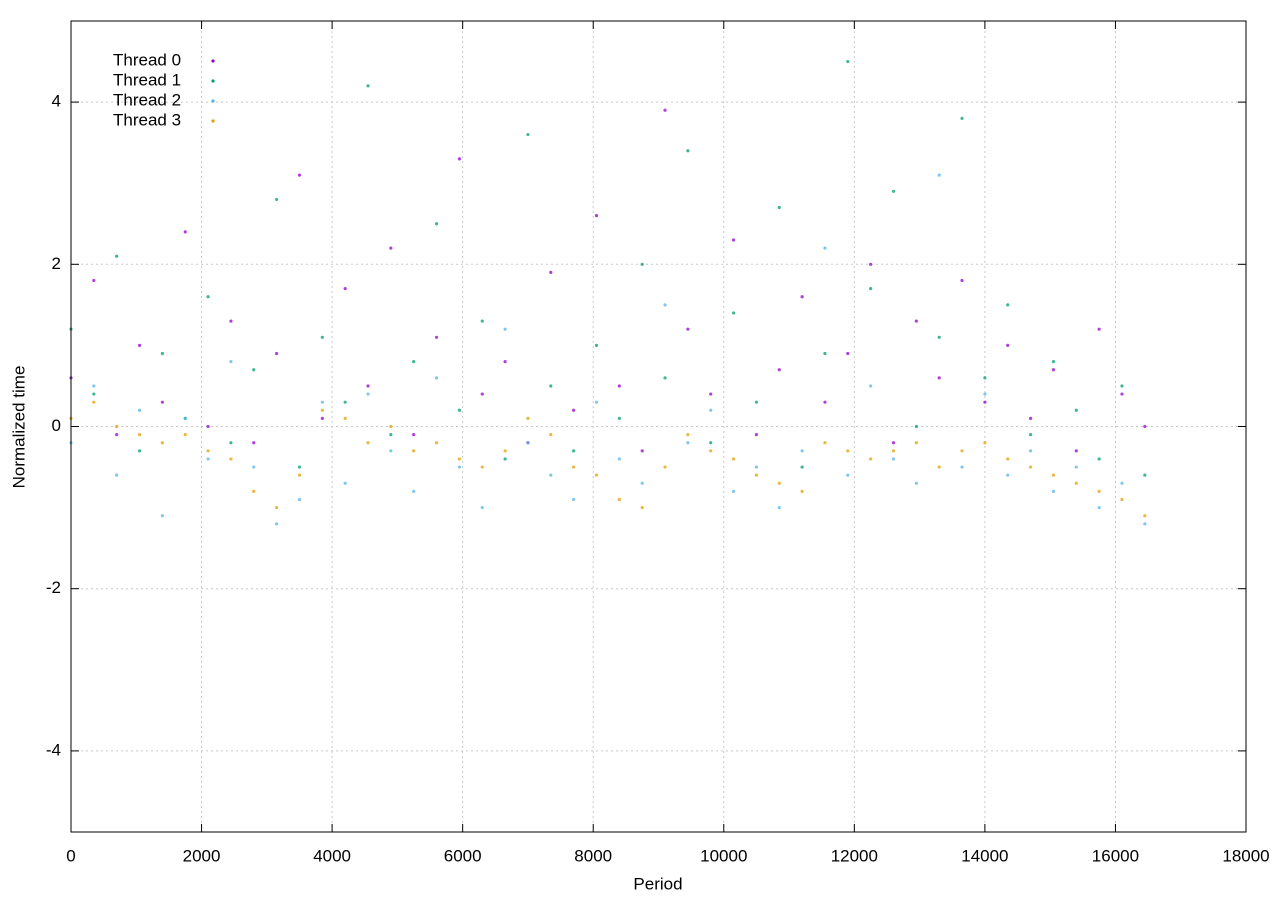 The image size is (1280, 901). What do you see at coordinates (1245, 855) in the screenshot?
I see `x-tick-label: 18000` at bounding box center [1245, 855].